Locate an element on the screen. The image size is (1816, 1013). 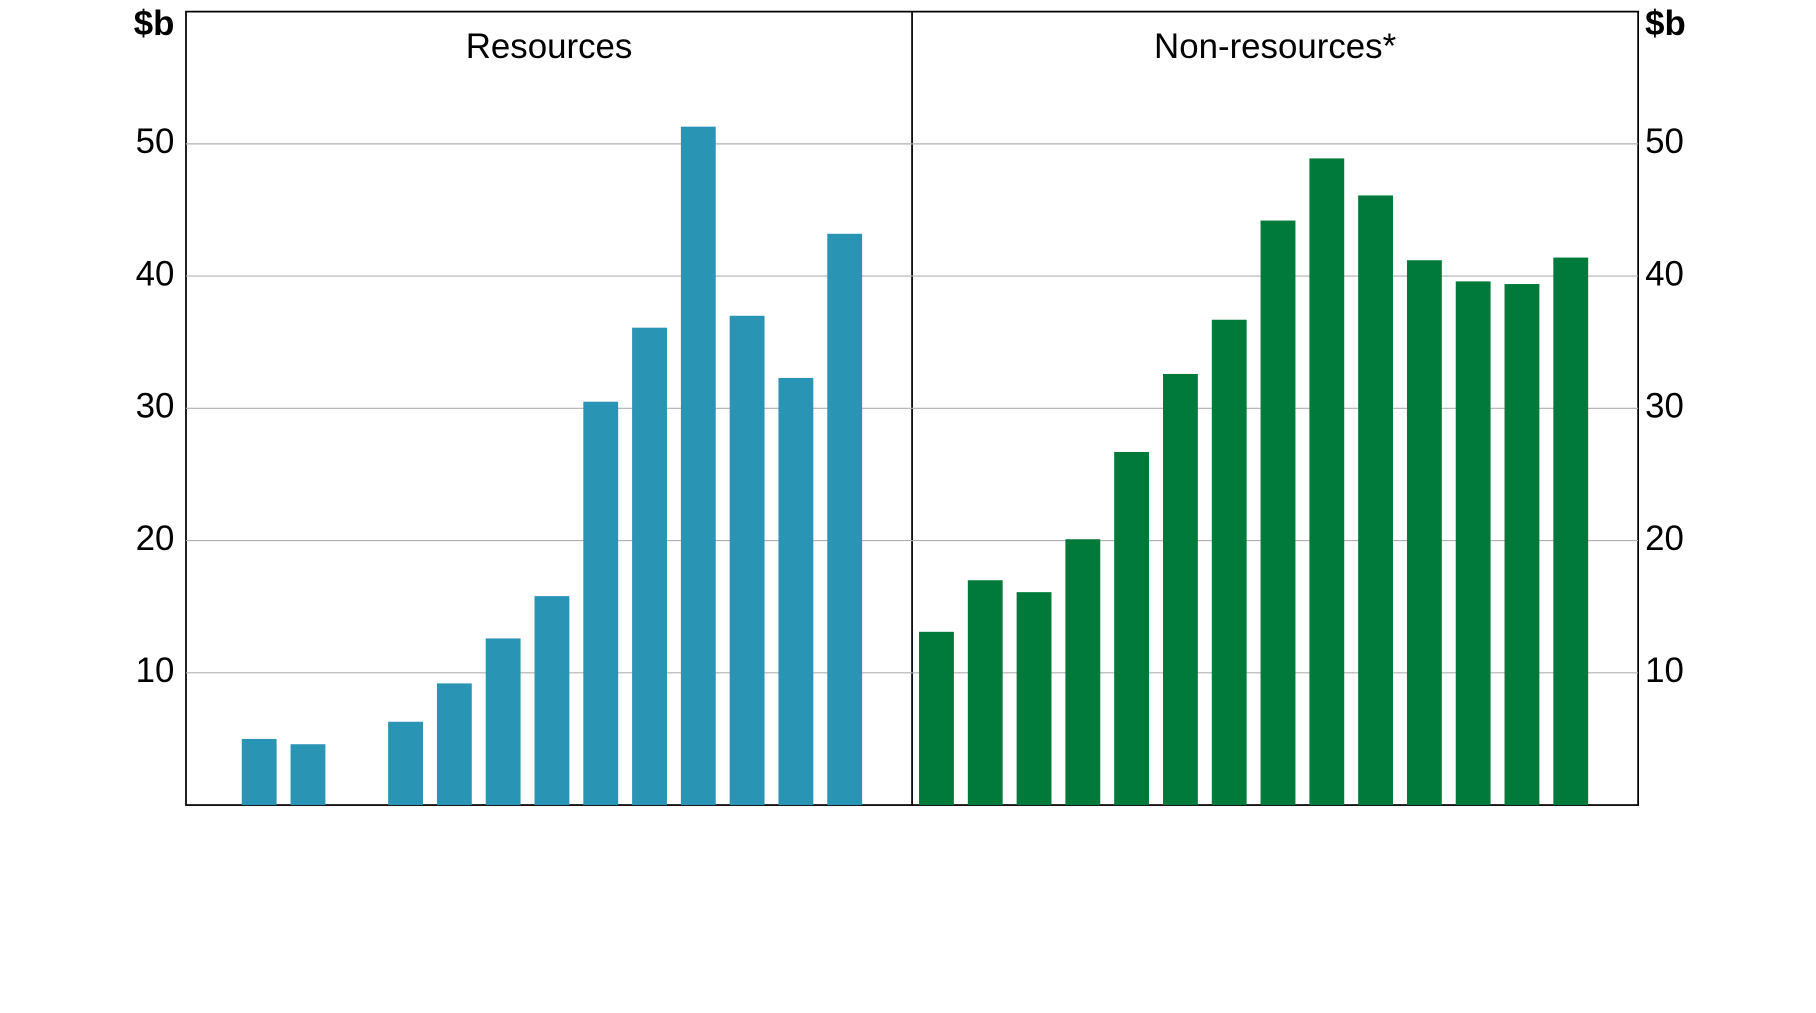
panel-title: Non-resources* is located at coordinates (1275, 46).